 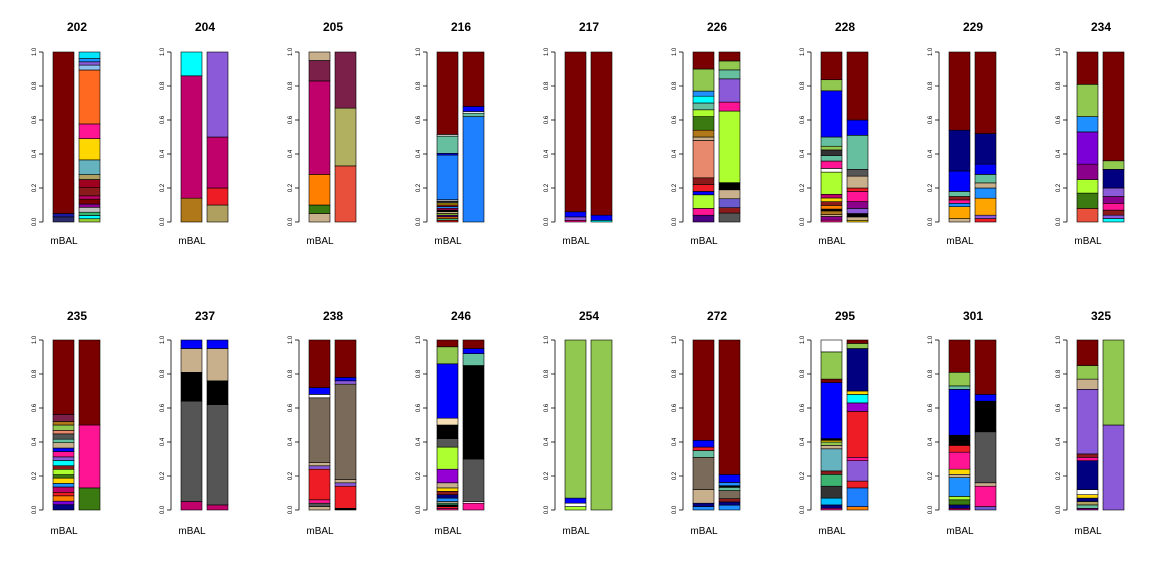 What do you see at coordinates (845, 27) in the screenshot?
I see `panel-title: 228` at bounding box center [845, 27].